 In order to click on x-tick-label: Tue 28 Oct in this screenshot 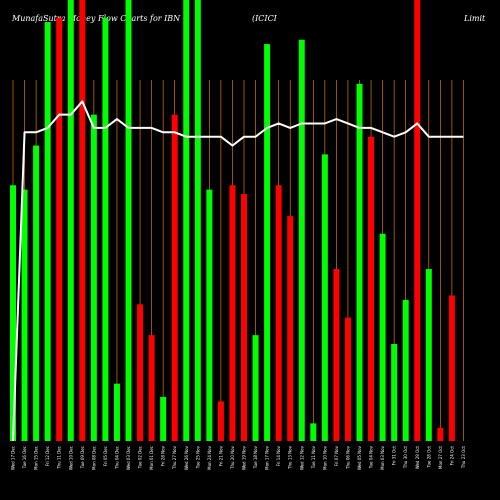, I will do `click(428, 457)`.